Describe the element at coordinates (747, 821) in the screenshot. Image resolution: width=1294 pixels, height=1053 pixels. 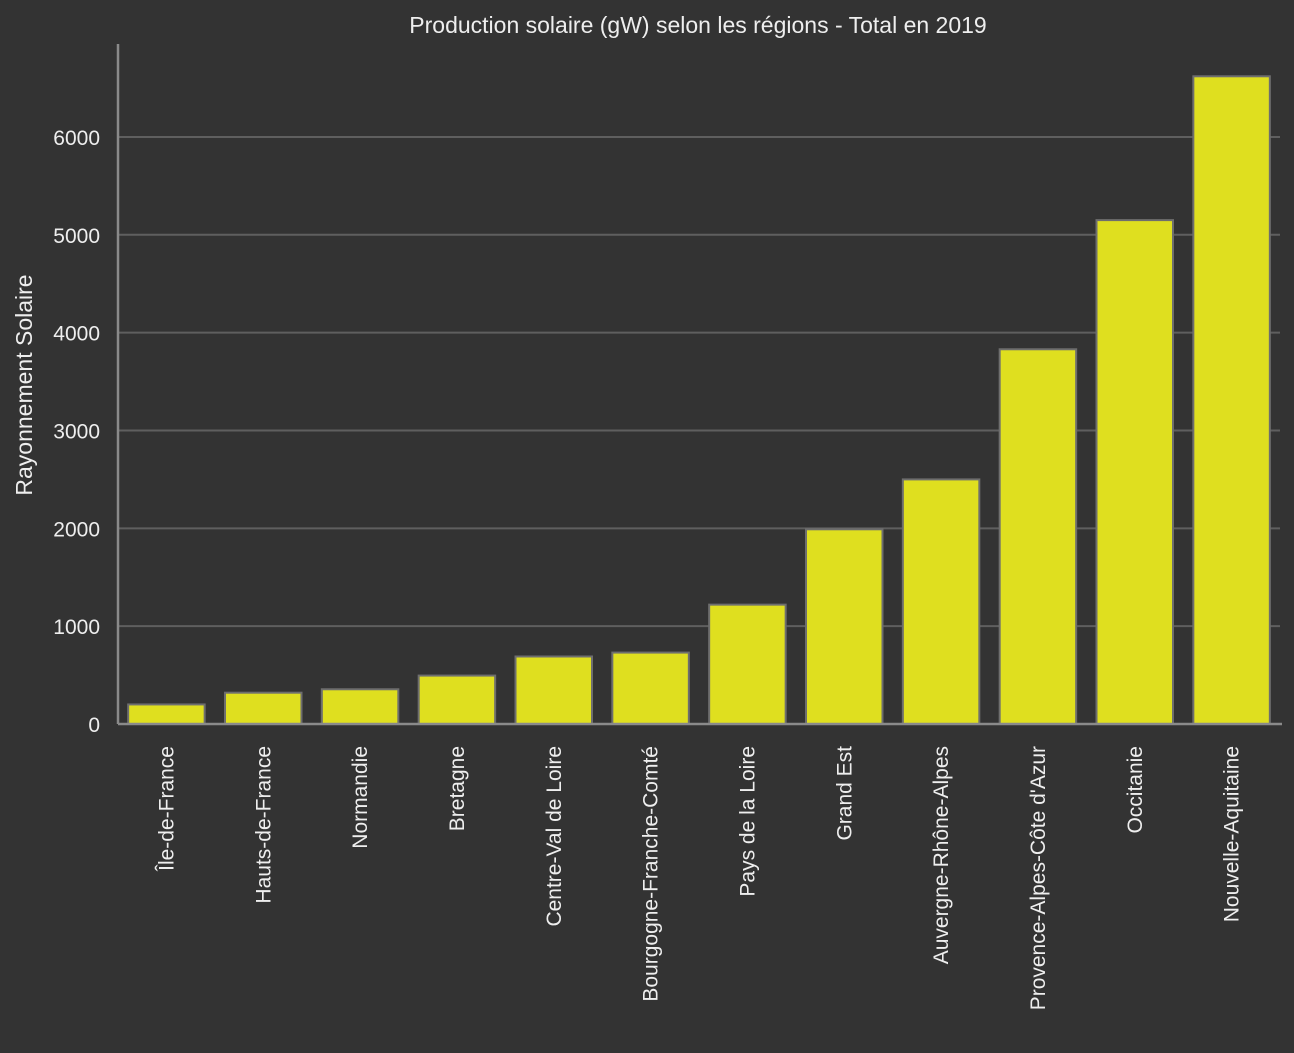
I see `x-tick-label: Pays de la Loire` at that location.